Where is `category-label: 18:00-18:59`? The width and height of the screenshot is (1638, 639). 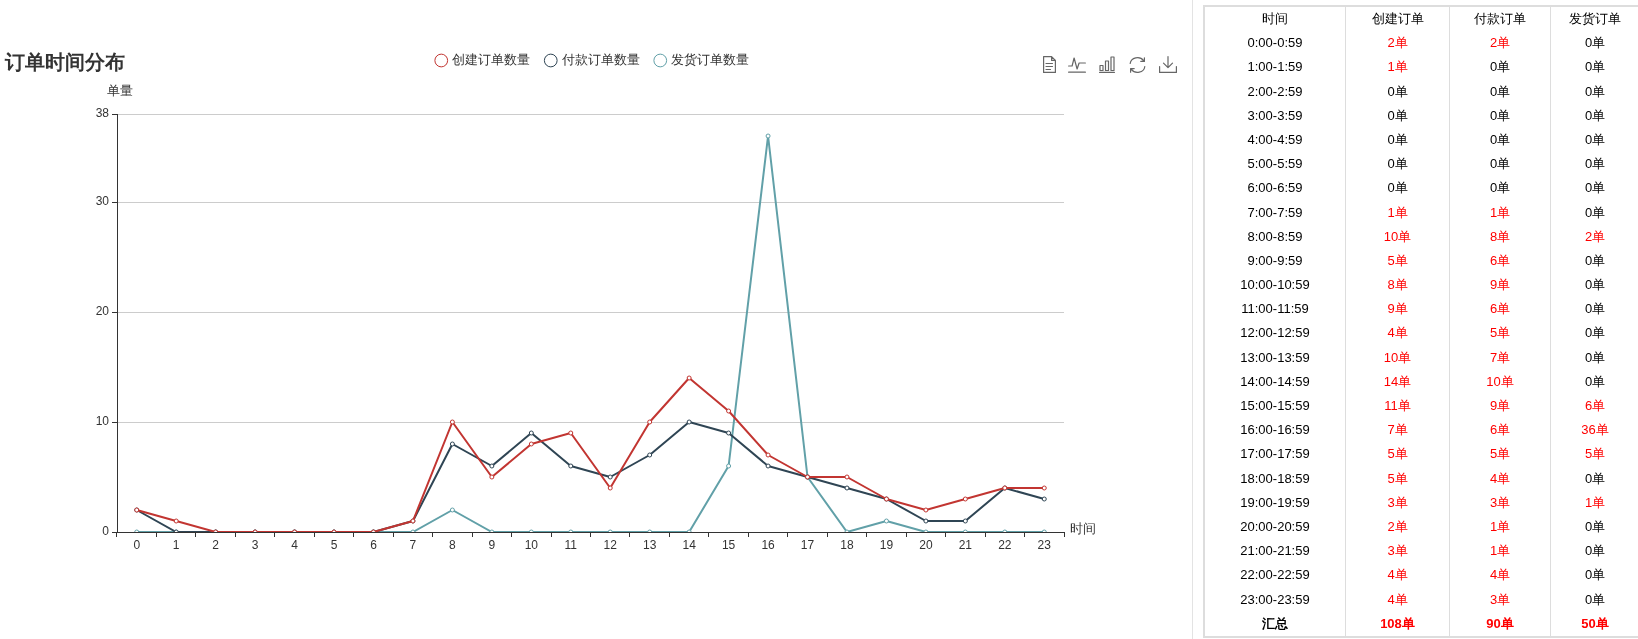
category-label: 18:00-18:59 is located at coordinates (1275, 478).